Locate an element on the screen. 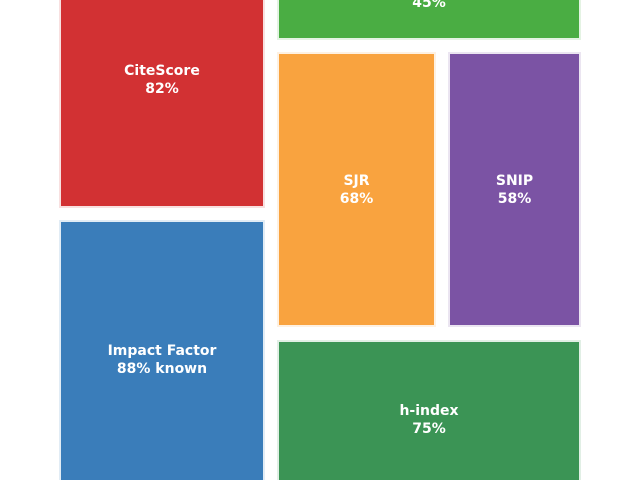 This screenshot has height=480, width=640. tile-impact-factor-name: Impact Factor is located at coordinates (162, 351).